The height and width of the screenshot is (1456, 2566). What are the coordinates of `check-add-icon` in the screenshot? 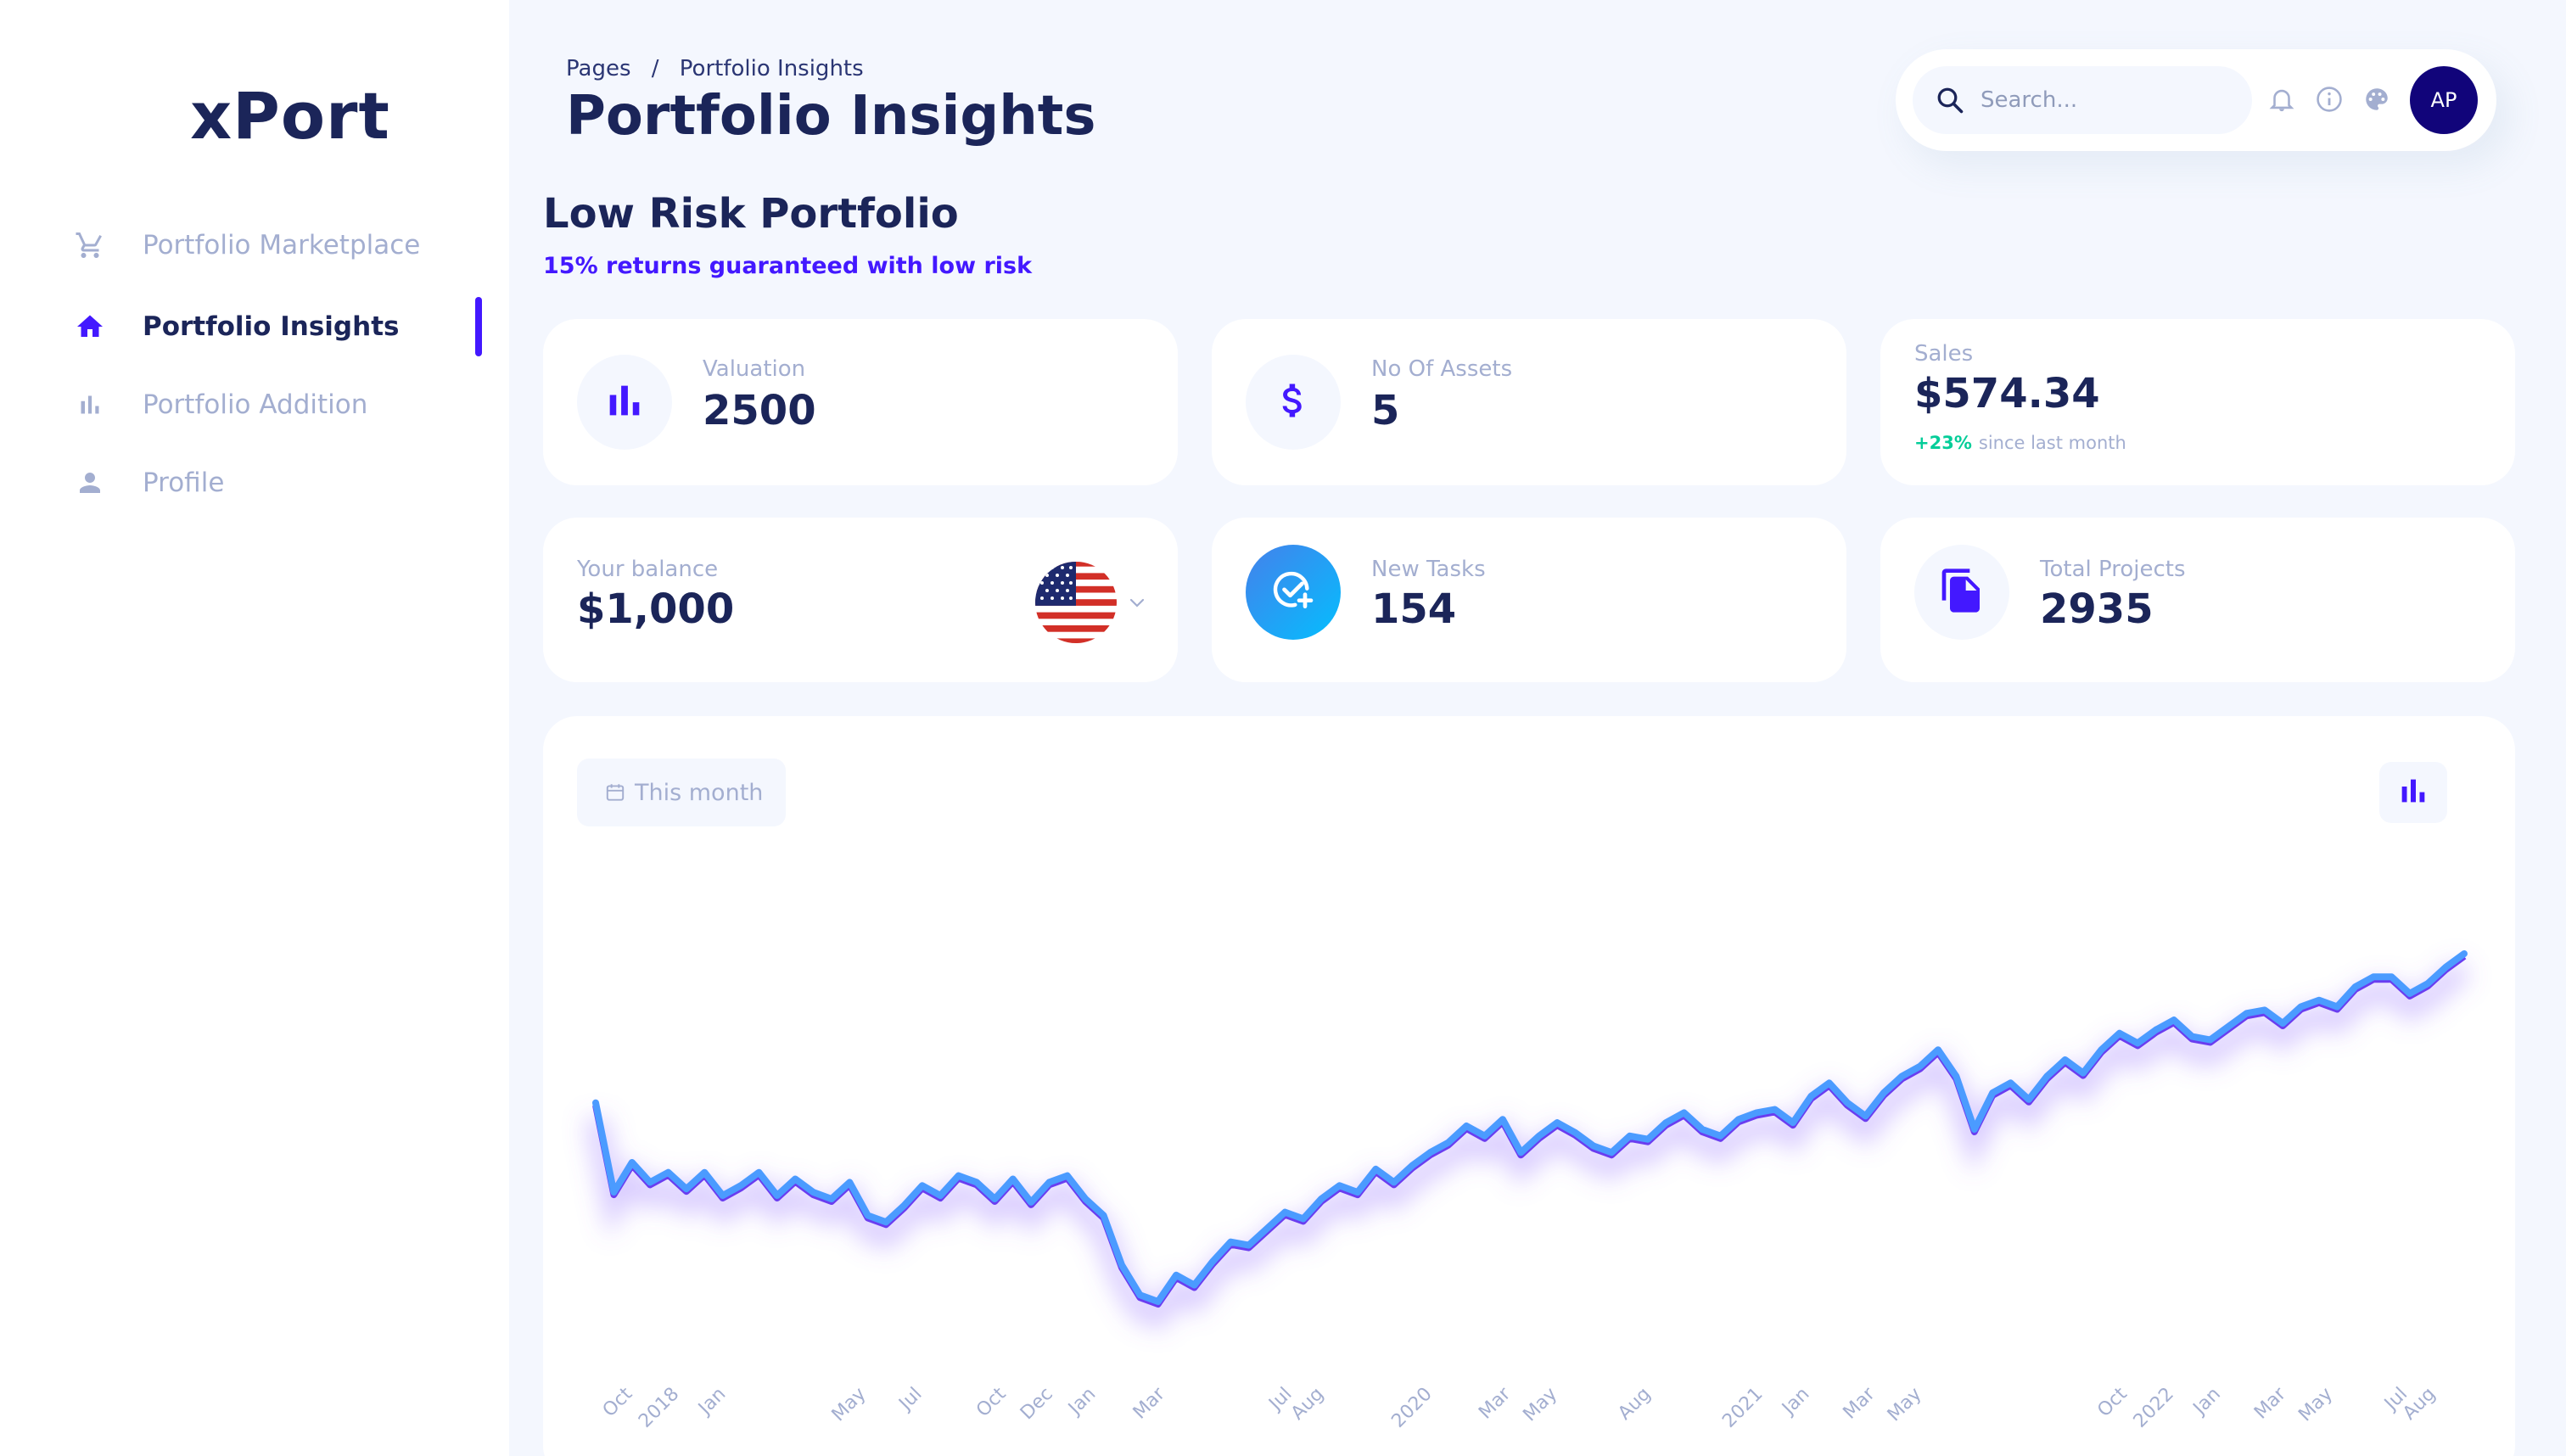 It's located at (1293, 592).